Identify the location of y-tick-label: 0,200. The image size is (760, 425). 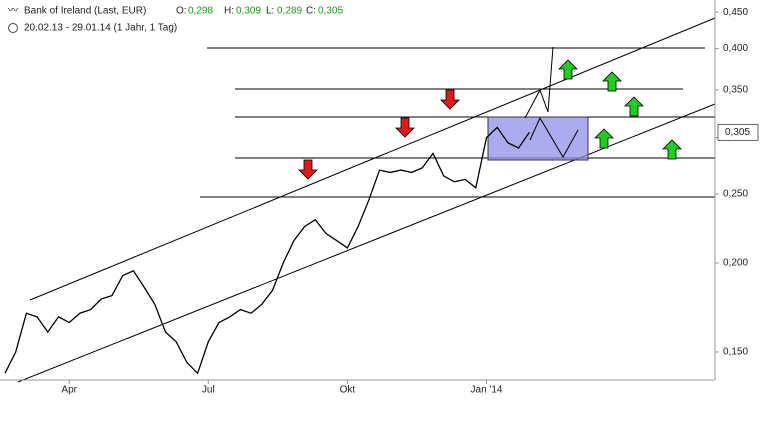
(735, 263).